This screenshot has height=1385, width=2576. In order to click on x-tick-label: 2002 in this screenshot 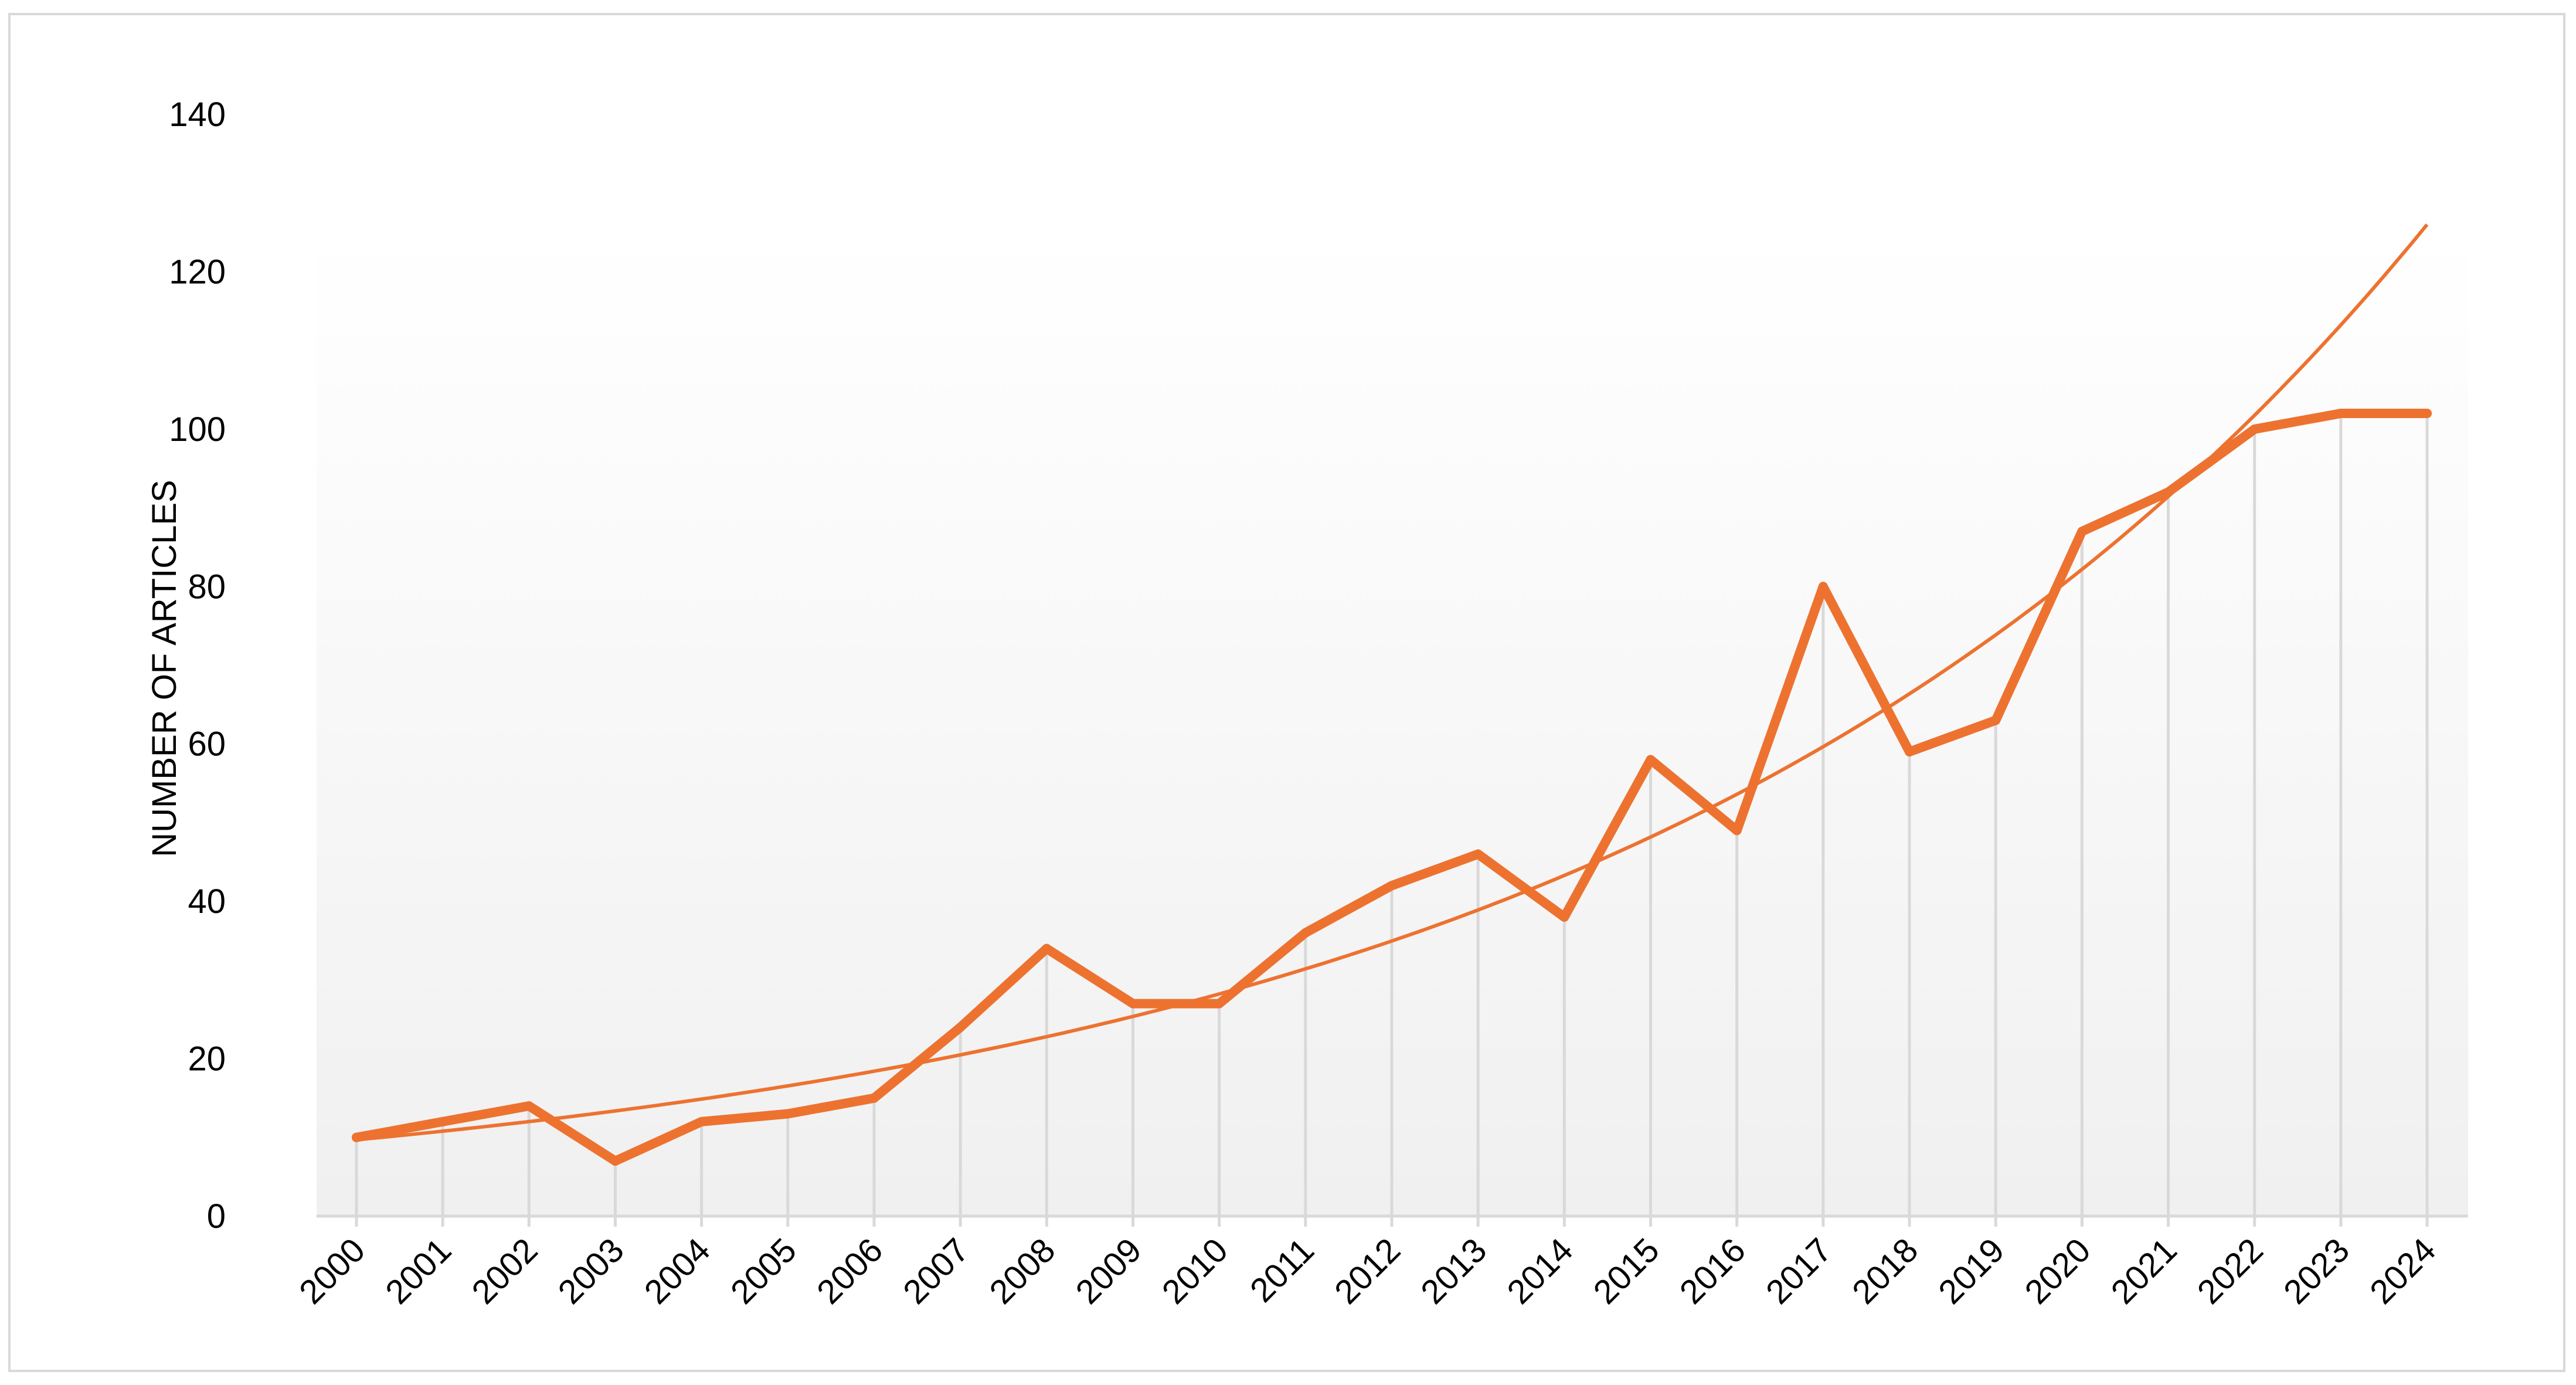, I will do `click(505, 1271)`.